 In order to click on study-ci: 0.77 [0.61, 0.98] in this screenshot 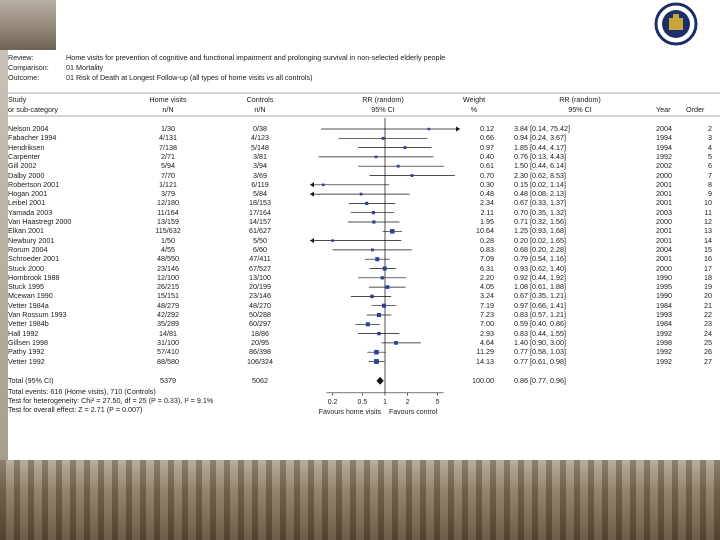, I will do `click(540, 361)`.